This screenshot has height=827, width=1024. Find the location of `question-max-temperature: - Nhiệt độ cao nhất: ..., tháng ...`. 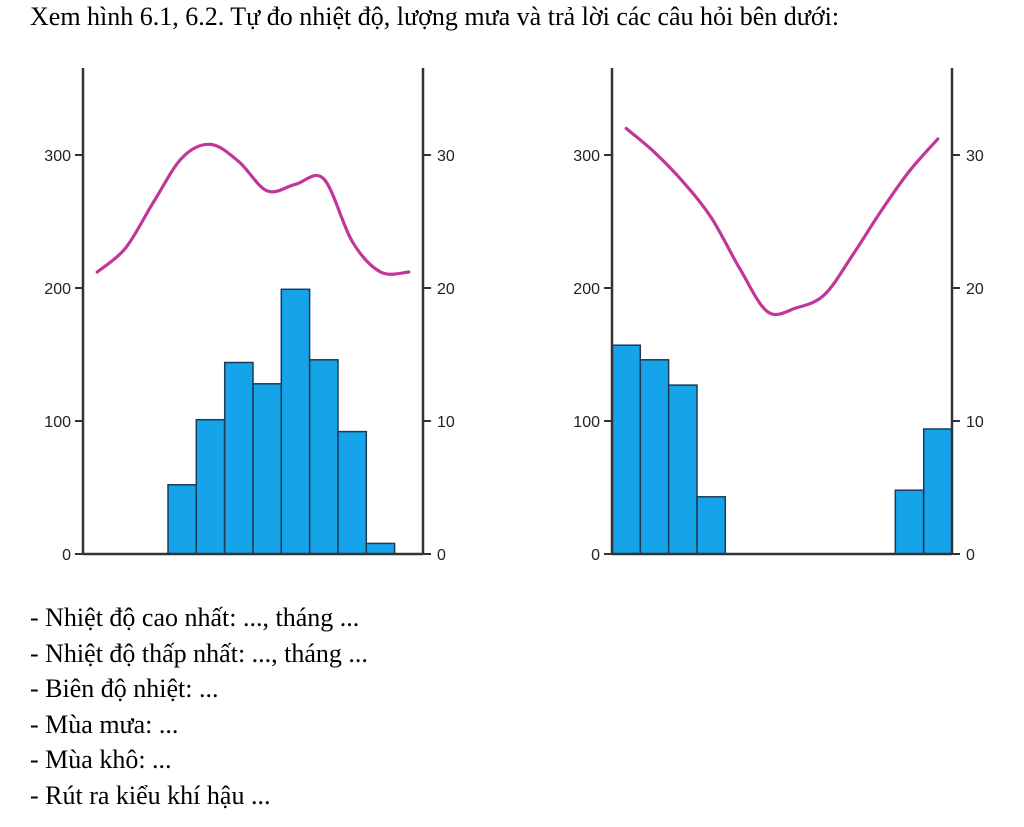

question-max-temperature: - Nhiệt độ cao nhất: ..., tháng ... is located at coordinates (195, 617).